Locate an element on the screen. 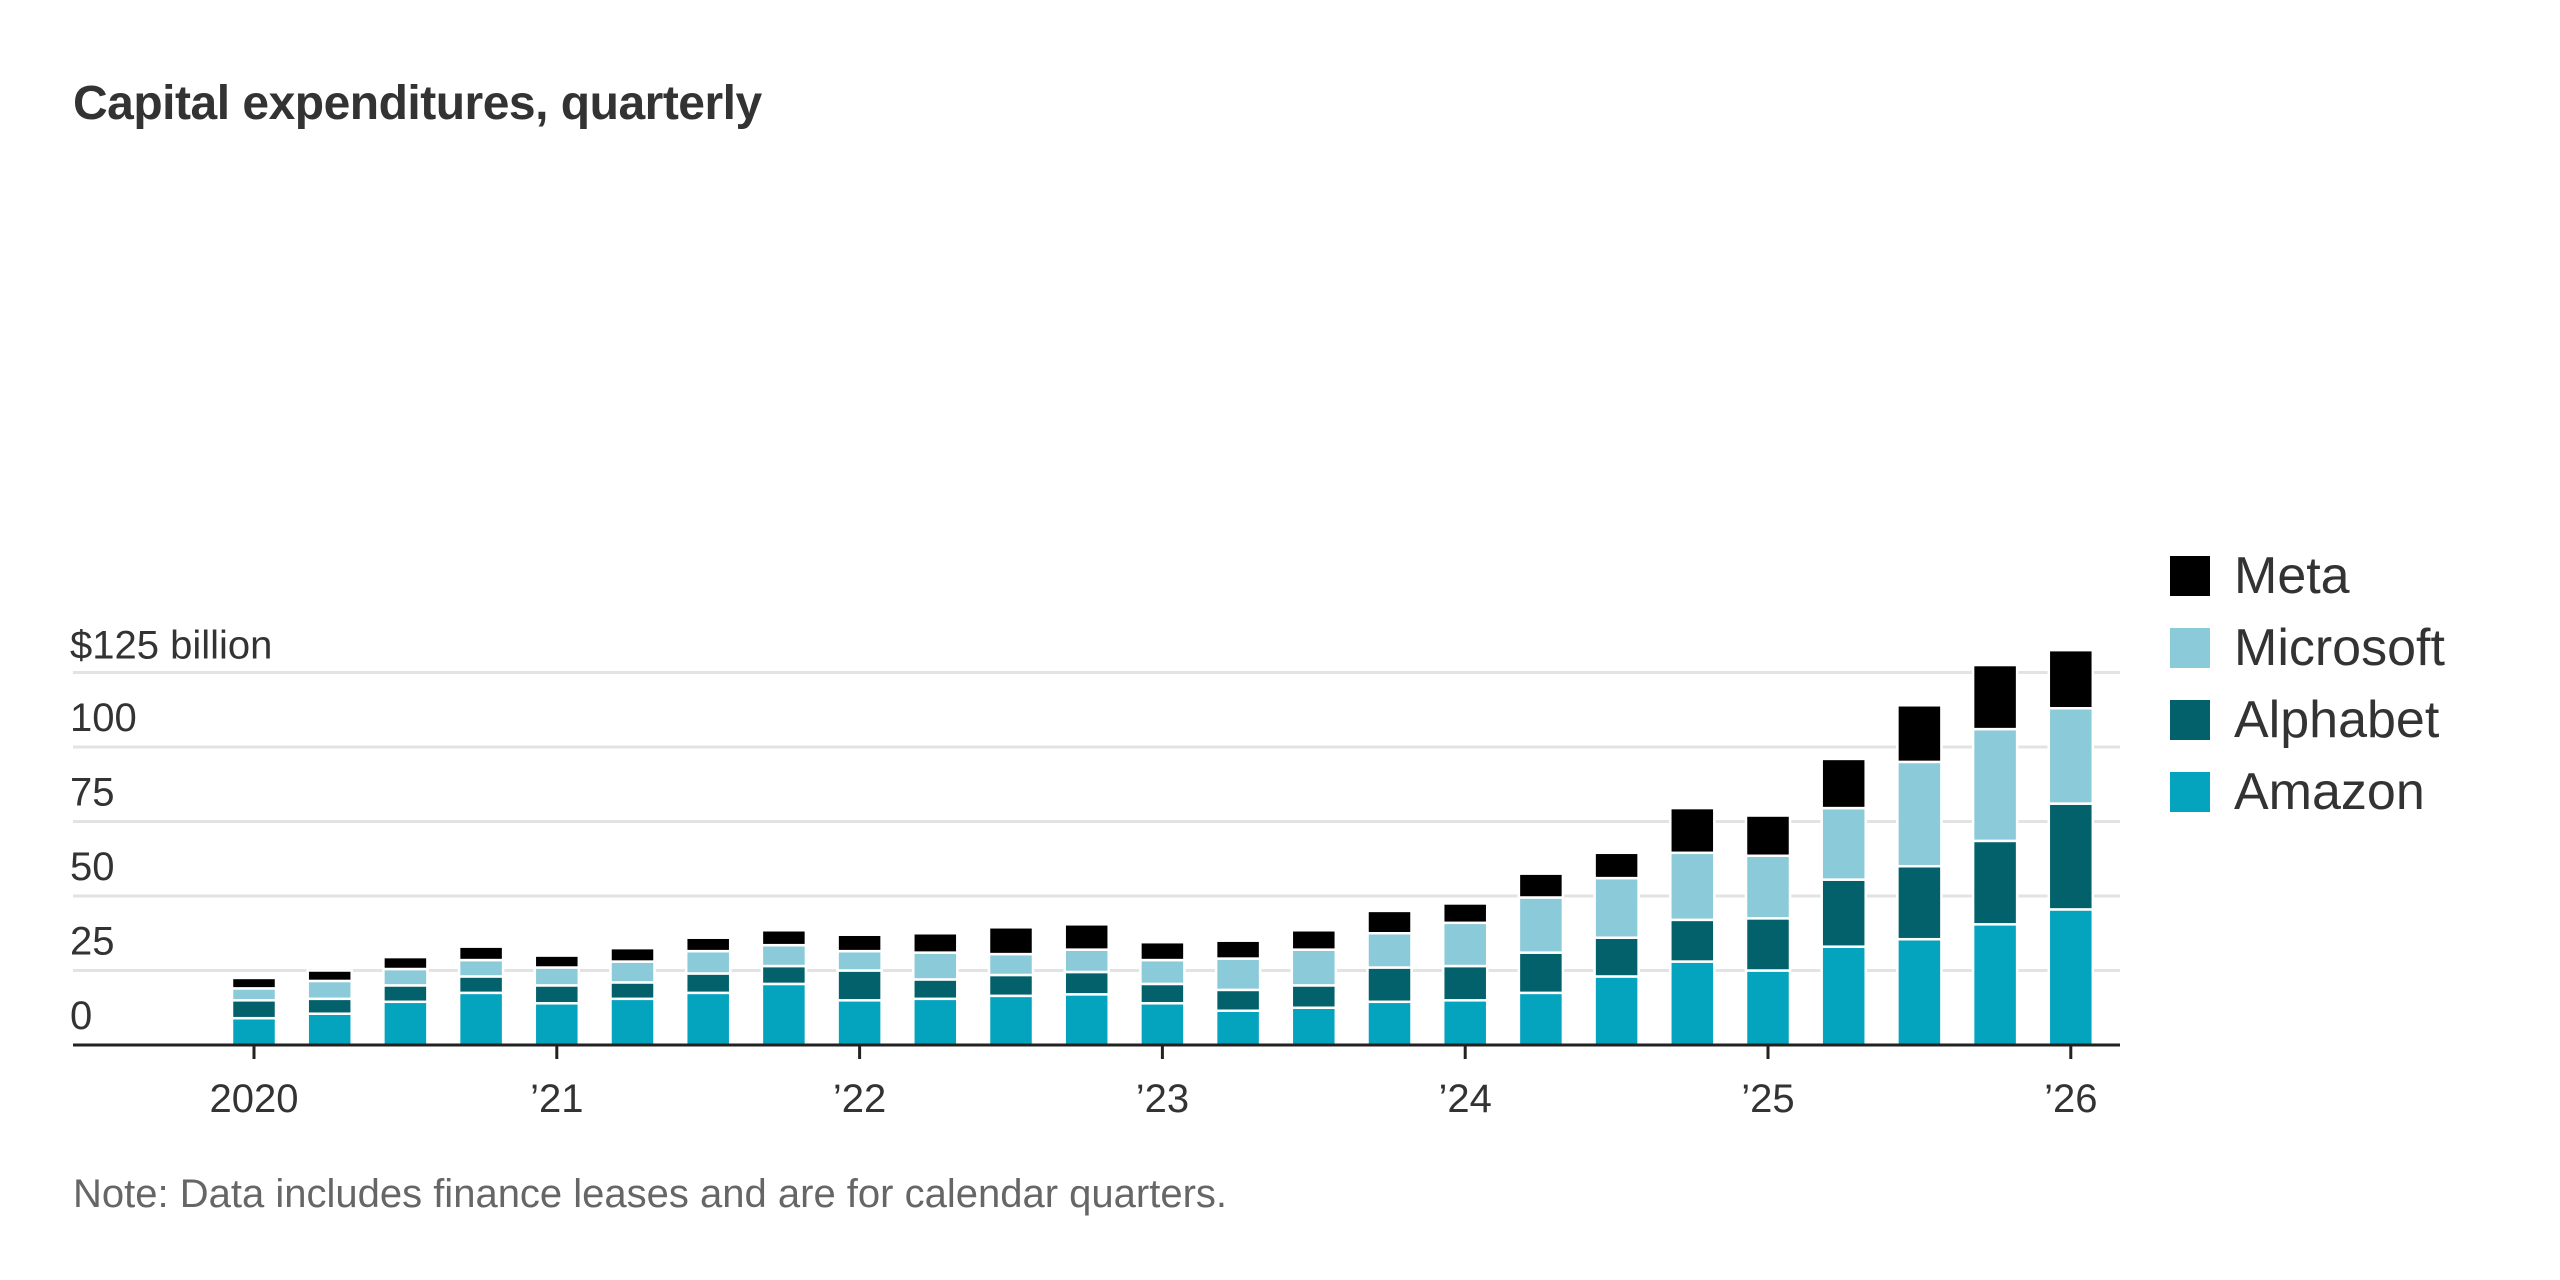  legend-label: Amazon is located at coordinates (2329, 792).